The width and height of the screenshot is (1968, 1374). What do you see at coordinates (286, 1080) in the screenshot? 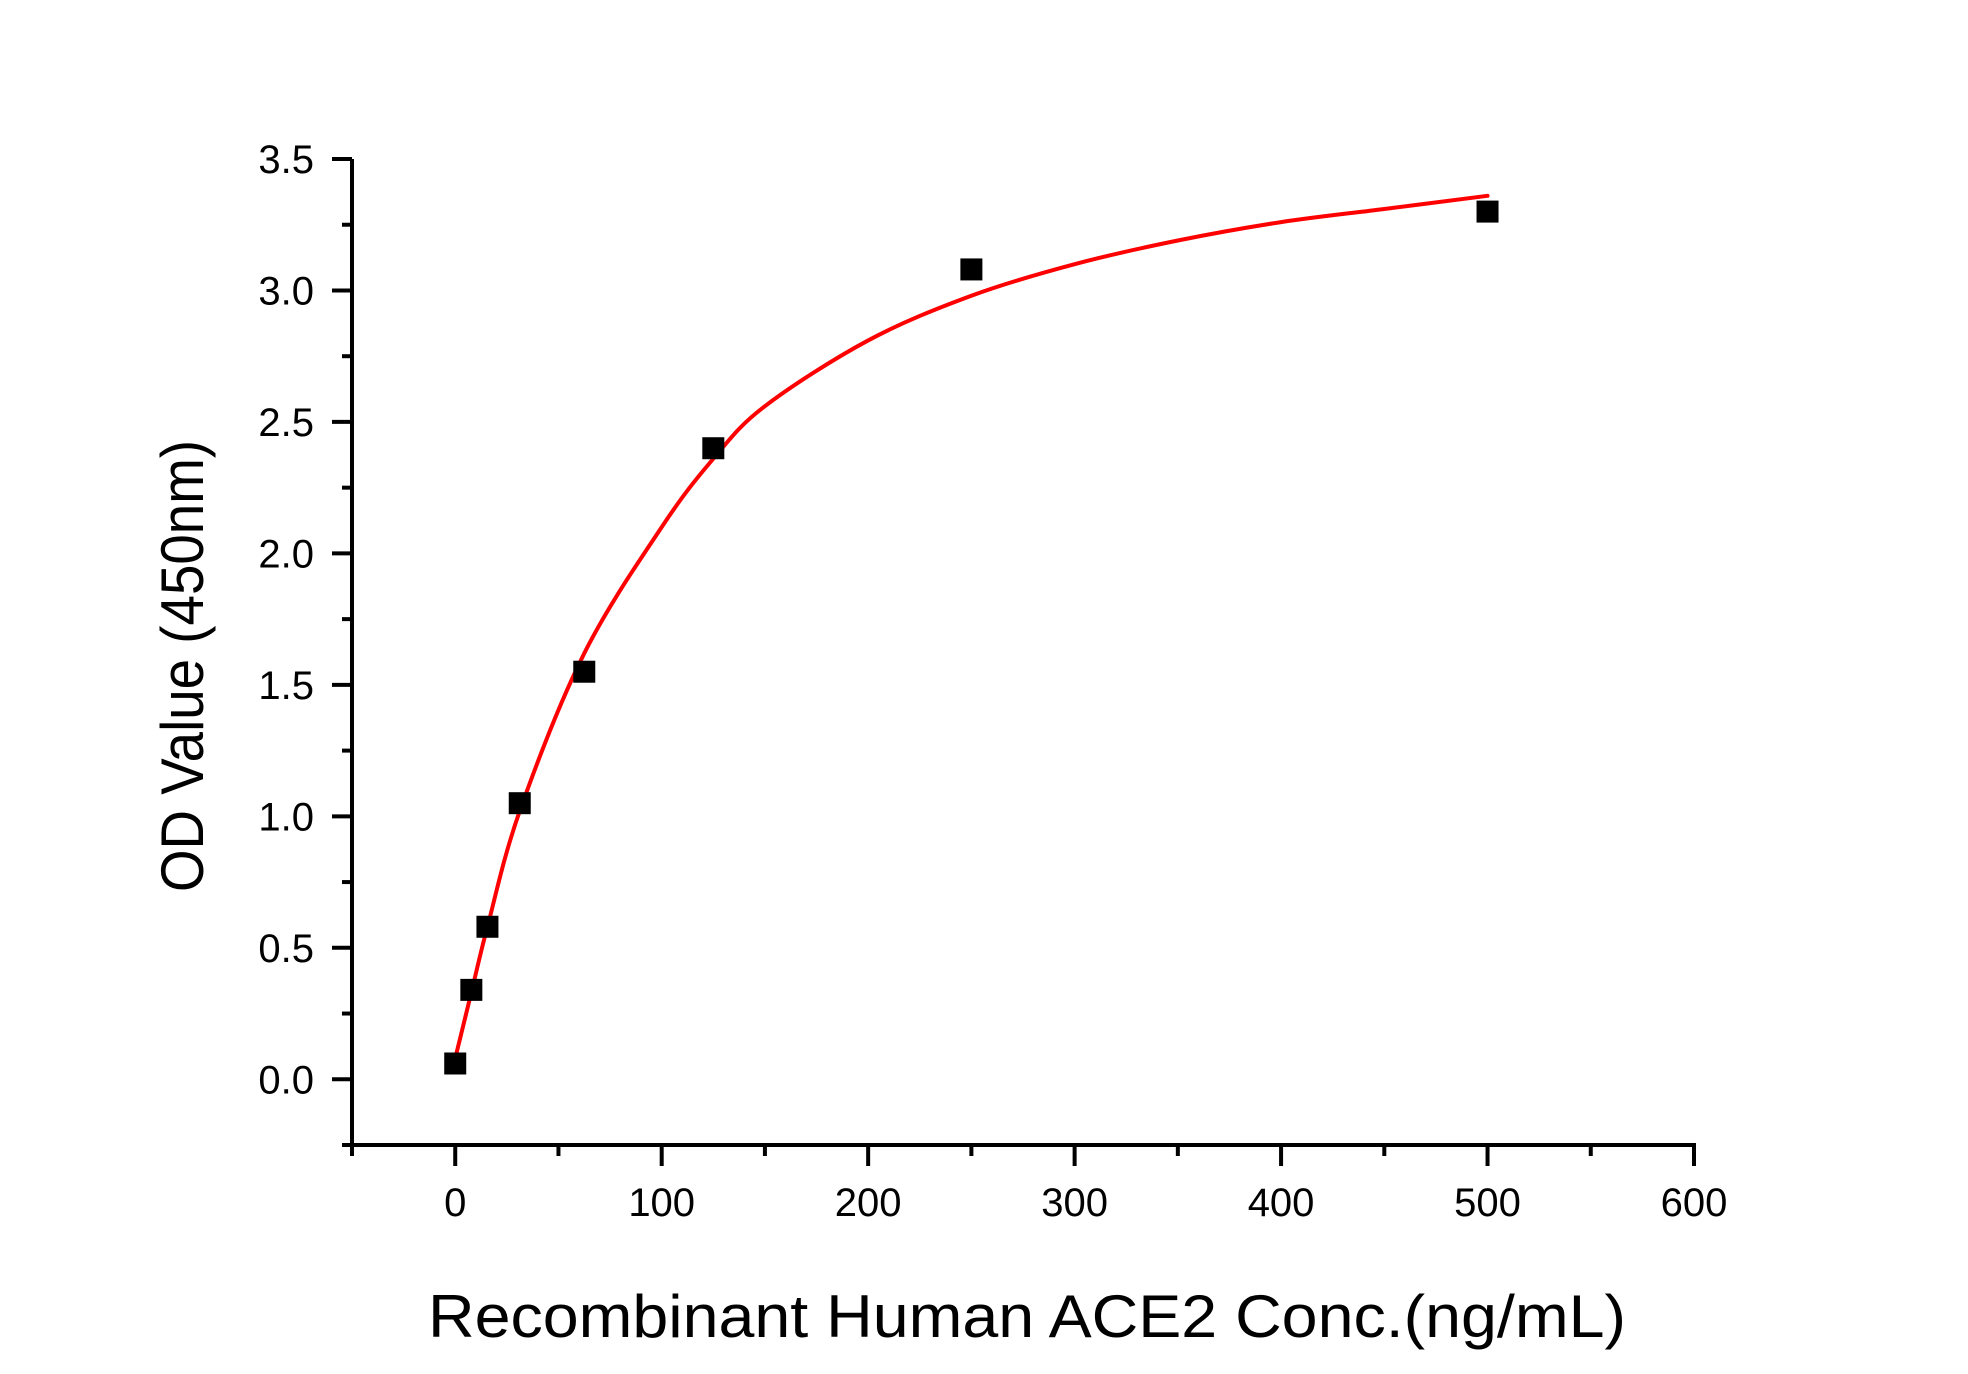
I see `y-tick-label: 0.0` at bounding box center [286, 1080].